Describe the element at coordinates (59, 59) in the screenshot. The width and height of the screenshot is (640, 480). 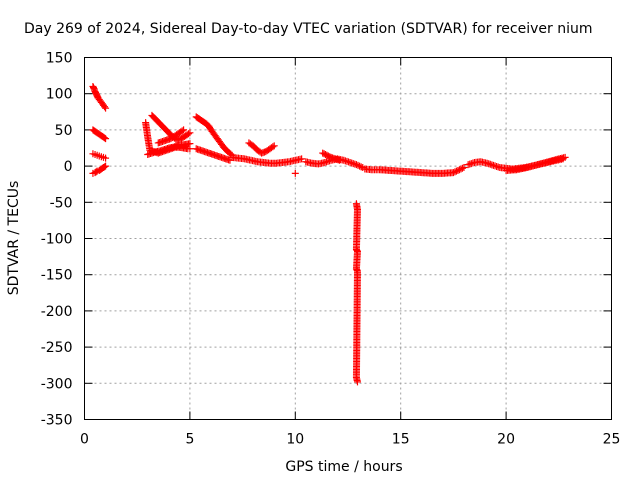
I see `y-tick-label: 150` at that location.